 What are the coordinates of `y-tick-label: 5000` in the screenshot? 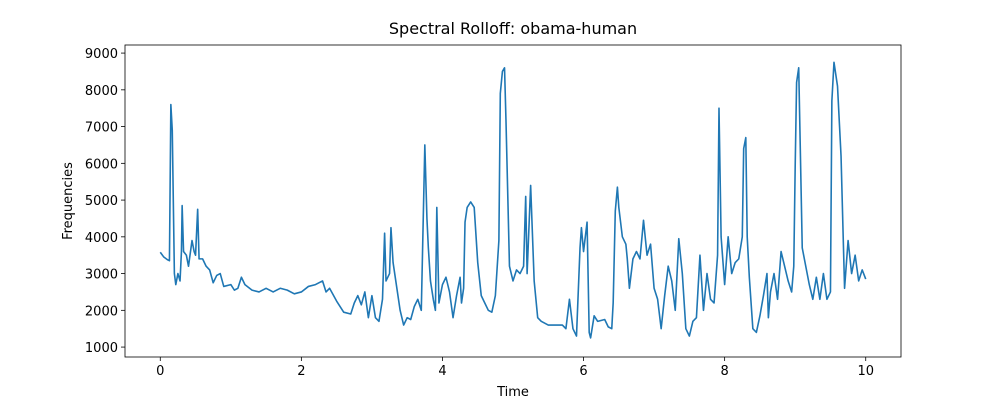 It's located at (101, 201).